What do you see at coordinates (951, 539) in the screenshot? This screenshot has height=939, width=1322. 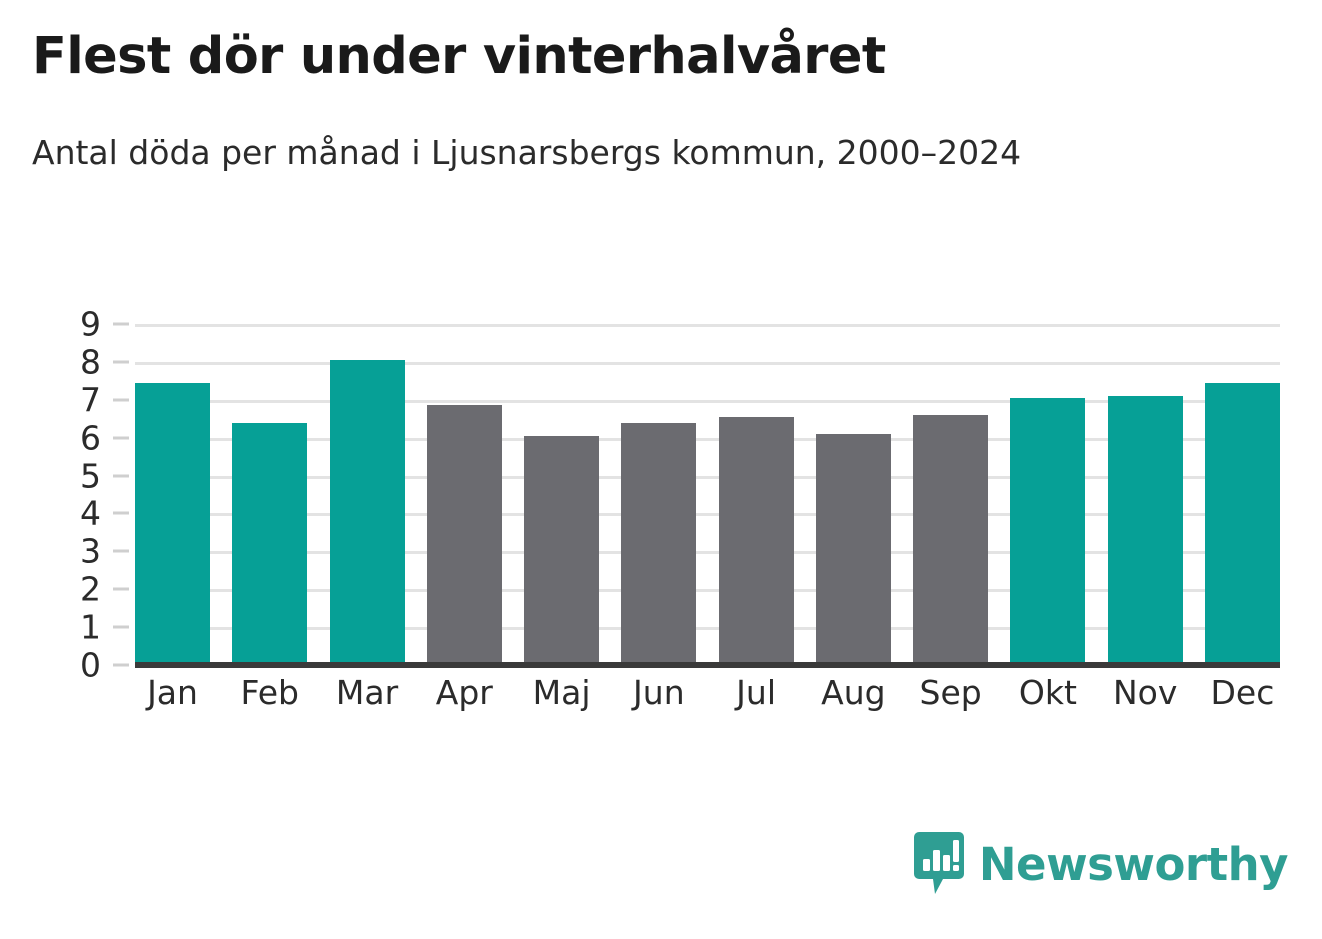 I see `bar-sep` at bounding box center [951, 539].